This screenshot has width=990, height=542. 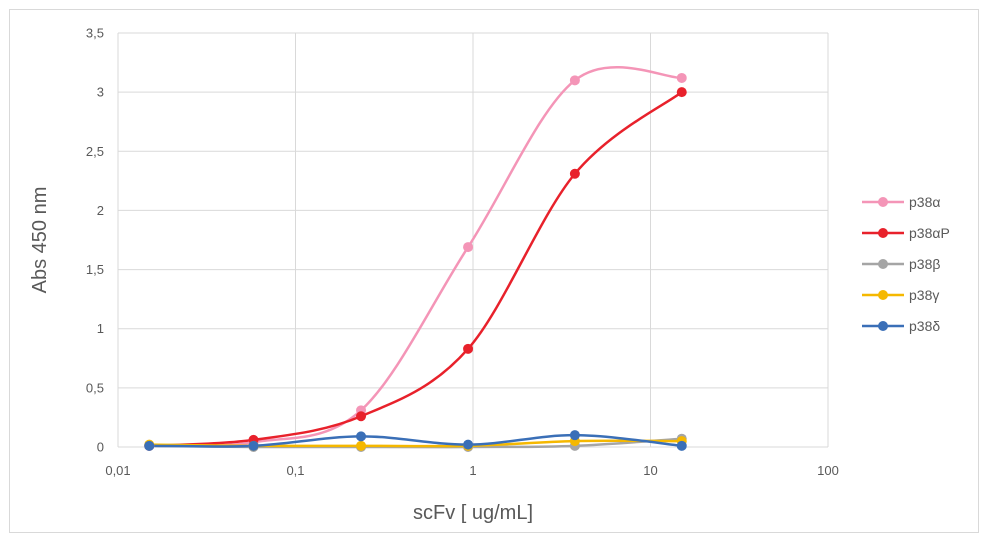 I want to click on y-tick-label: 0,5, so click(x=95, y=387).